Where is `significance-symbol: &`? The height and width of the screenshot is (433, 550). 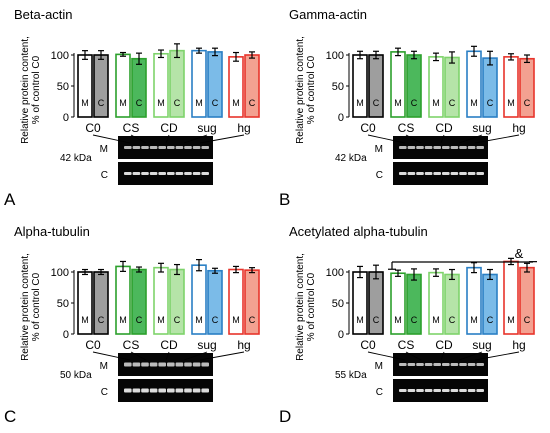 significance-symbol: & is located at coordinates (519, 253).